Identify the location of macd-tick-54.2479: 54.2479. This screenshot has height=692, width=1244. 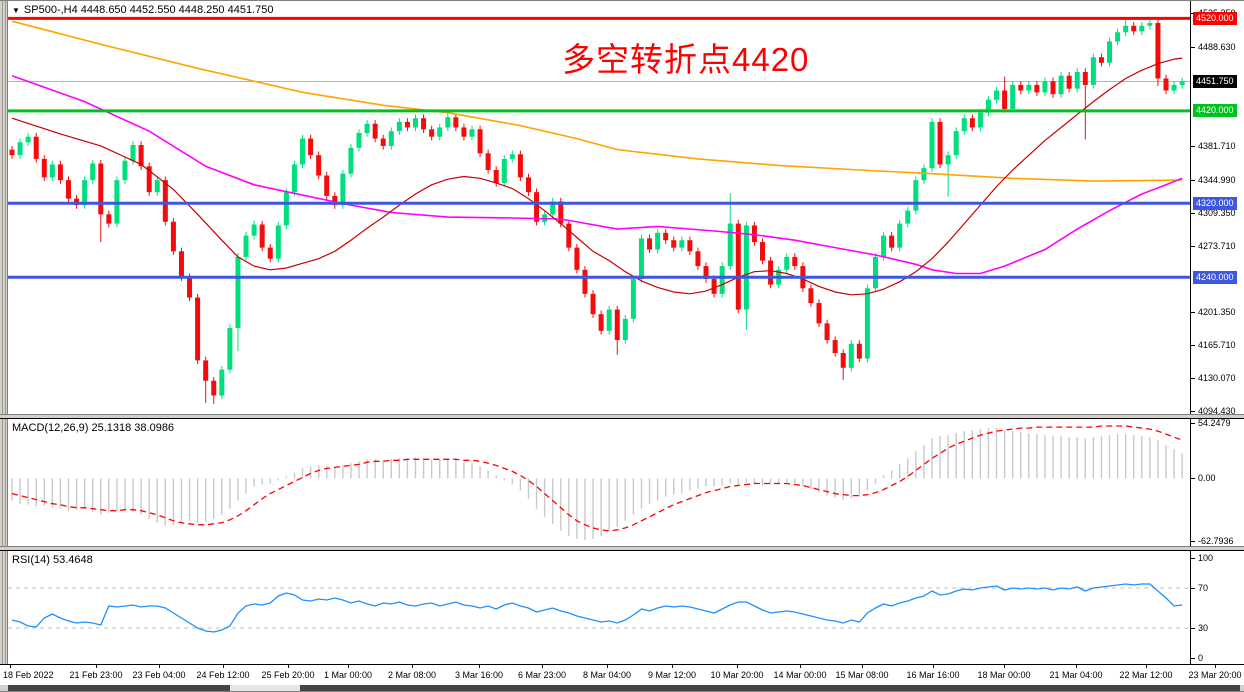
(1214, 423).